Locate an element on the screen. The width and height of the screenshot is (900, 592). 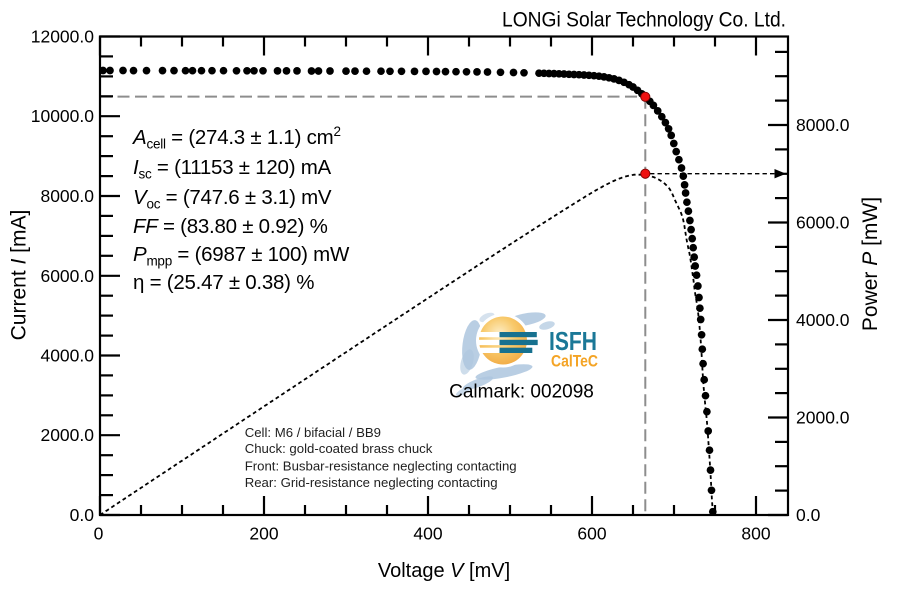
svg-text: Isc = (11153 ± 120) mA is located at coordinates (232, 169).